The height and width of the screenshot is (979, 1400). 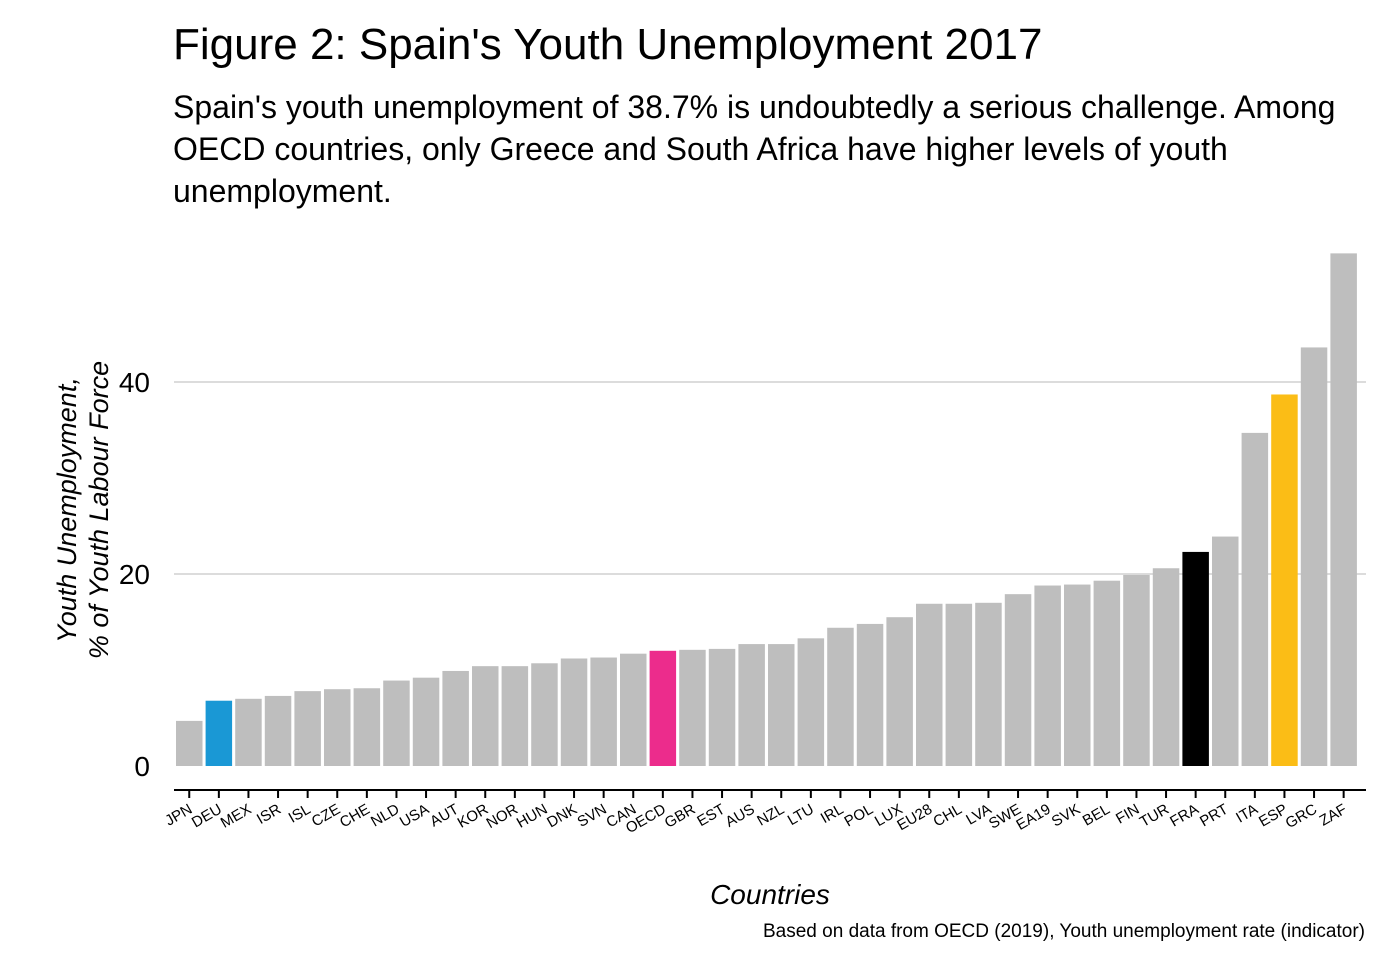 I want to click on x-tick-label-aus: AUS, so click(x=739, y=816).